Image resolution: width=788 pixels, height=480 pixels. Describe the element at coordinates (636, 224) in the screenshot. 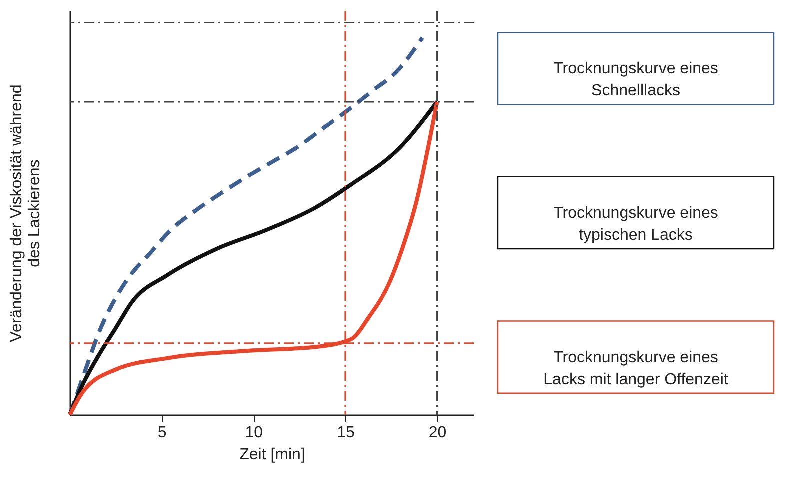

I see `text: Trocknungskurve eines typischen Lacks` at that location.